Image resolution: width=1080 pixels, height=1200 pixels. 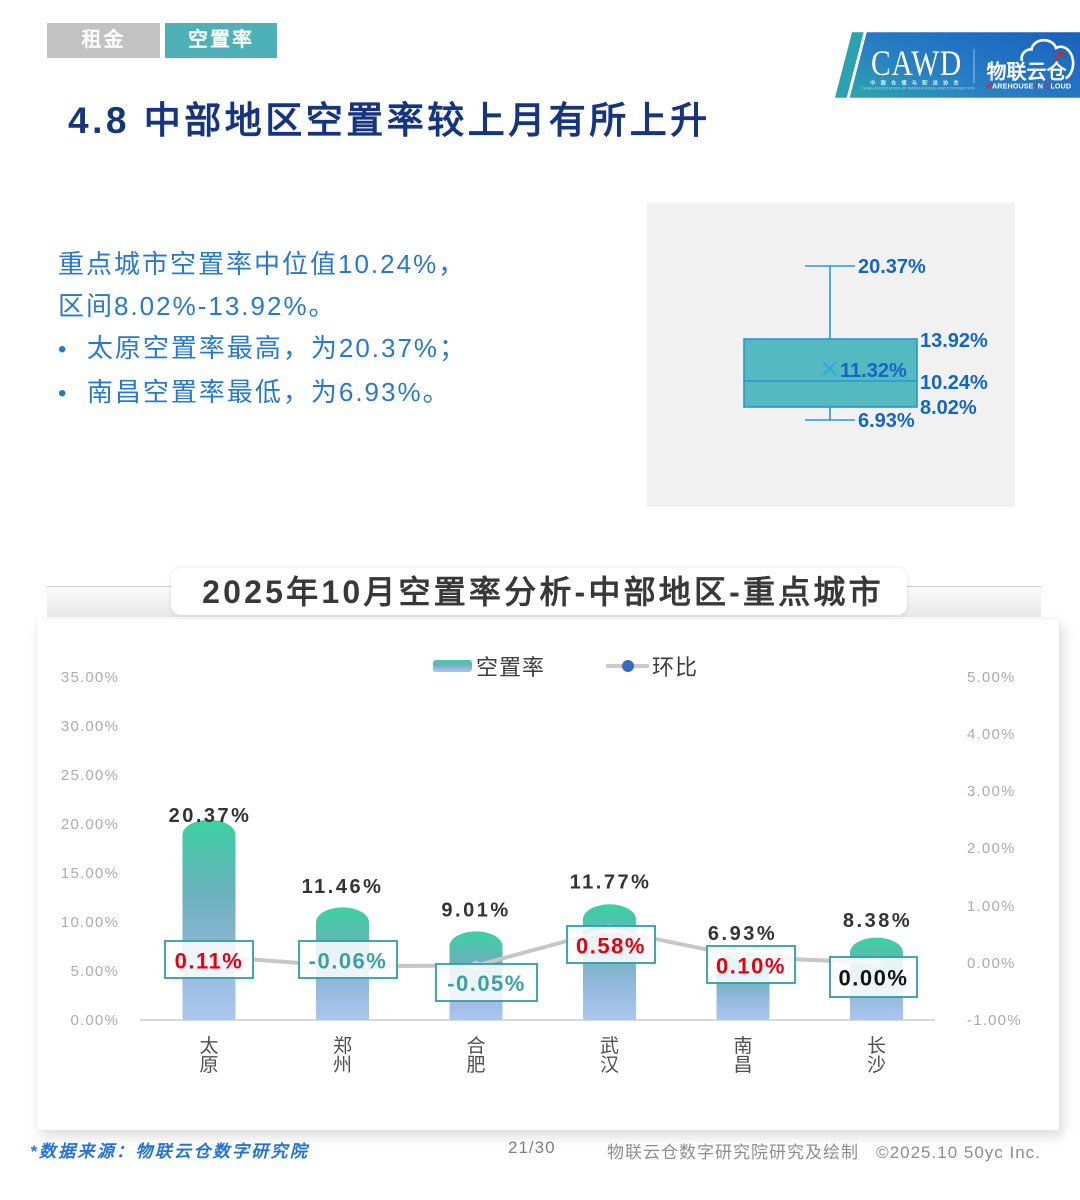 What do you see at coordinates (609, 1065) in the screenshot?
I see `svg-text: 汉` at bounding box center [609, 1065].